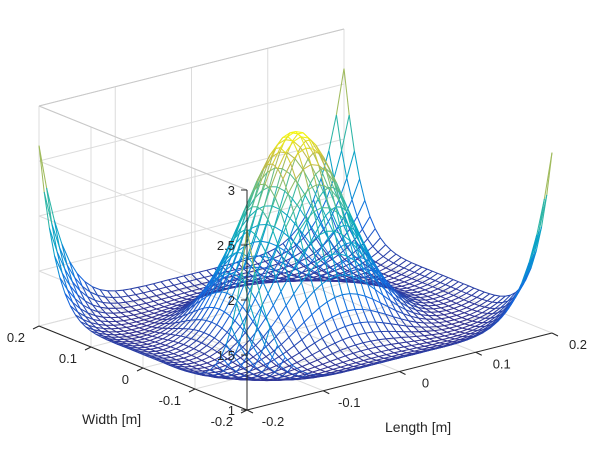 This screenshot has height=455, width=603. What do you see at coordinates (192, 390) in the screenshot?
I see `y-tick` at bounding box center [192, 390].